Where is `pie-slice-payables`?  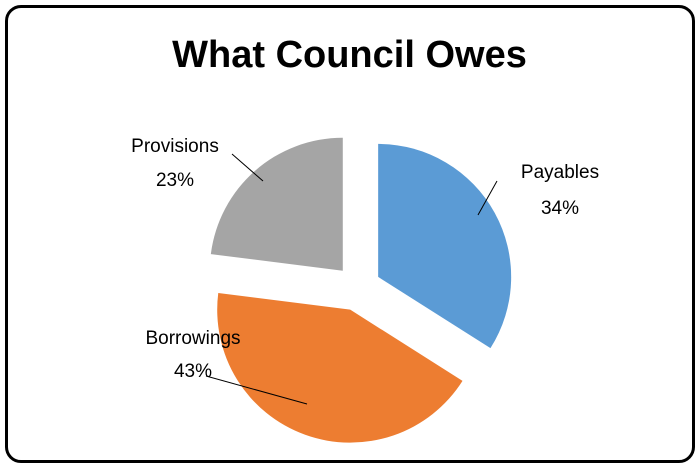
pie-slice-payables is located at coordinates (445, 246).